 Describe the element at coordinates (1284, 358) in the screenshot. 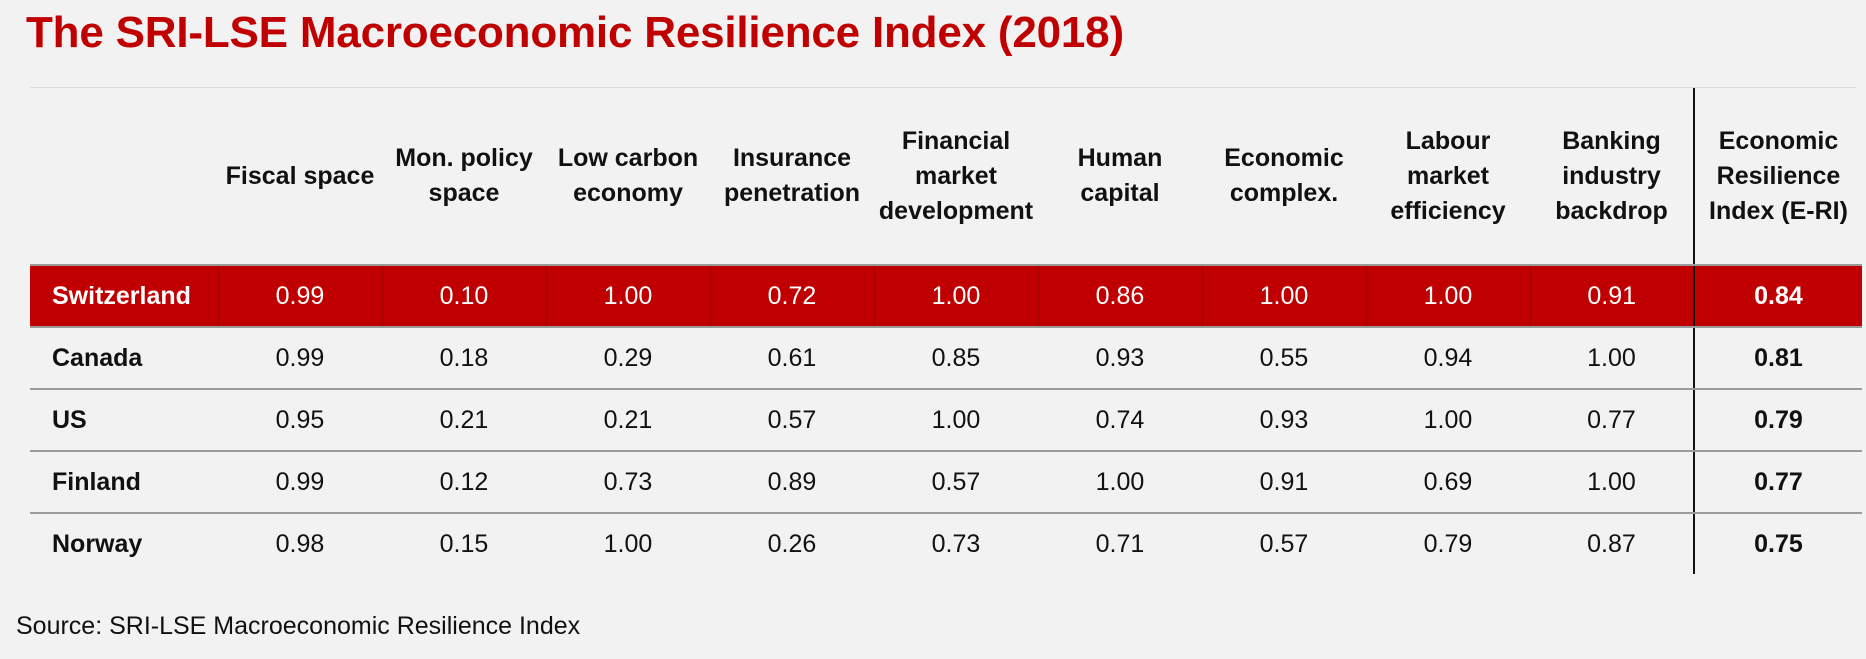

I see `value-cell: 0.55` at that location.